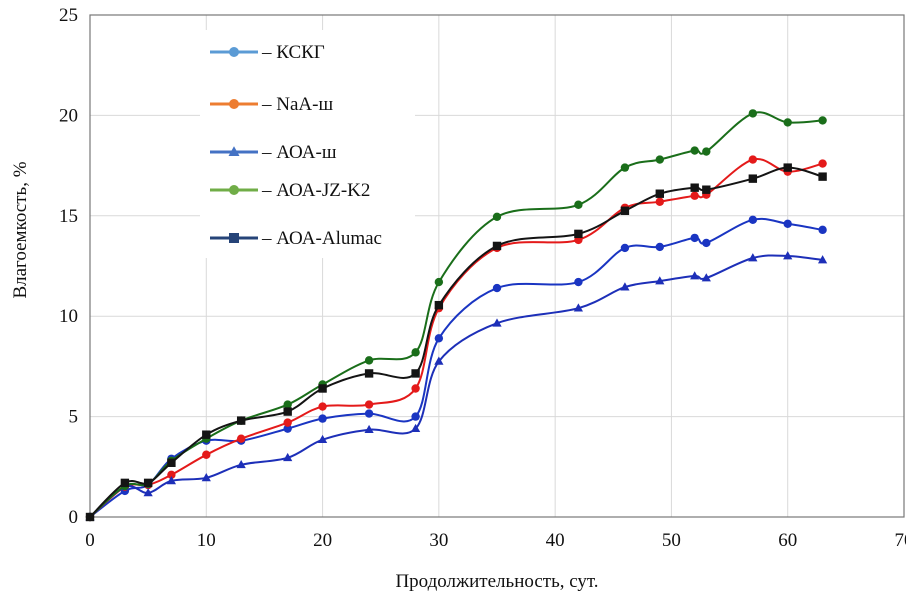 This screenshot has height=595, width=906. Describe the element at coordinates (68, 115) in the screenshot. I see `y-tick-label: 20` at that location.